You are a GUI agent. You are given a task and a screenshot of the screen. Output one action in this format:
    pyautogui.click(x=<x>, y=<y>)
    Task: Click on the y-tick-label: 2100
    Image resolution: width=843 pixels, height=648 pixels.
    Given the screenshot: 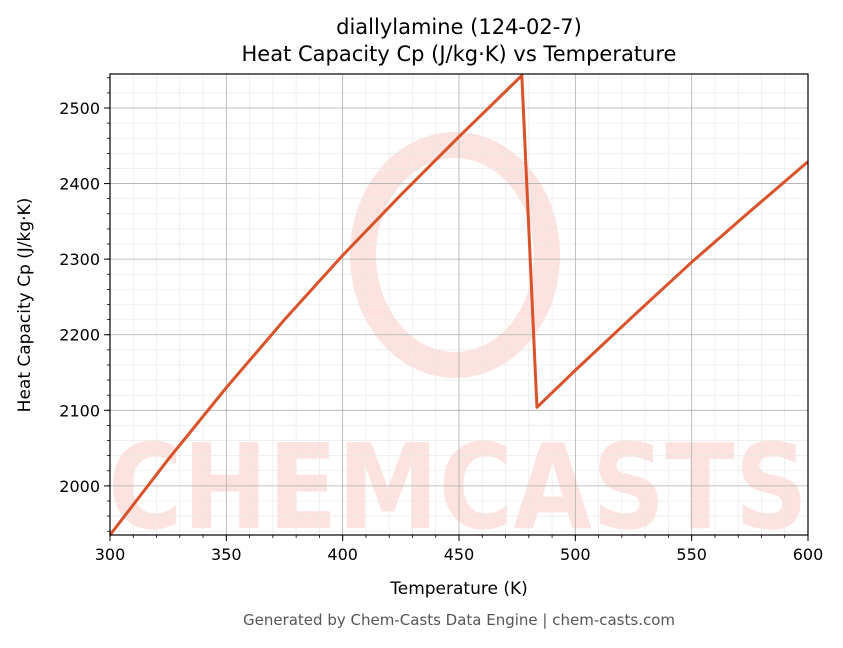 What is the action you would take?
    pyautogui.click(x=79, y=410)
    